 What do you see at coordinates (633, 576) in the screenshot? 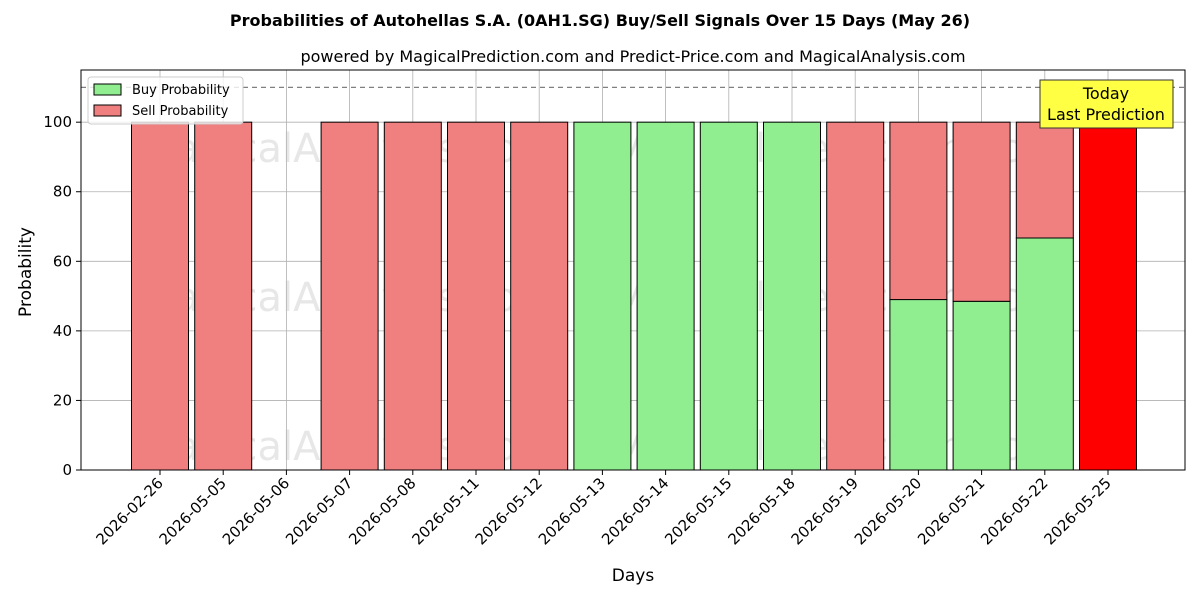
I see `x-axis-label: Days` at bounding box center [633, 576].